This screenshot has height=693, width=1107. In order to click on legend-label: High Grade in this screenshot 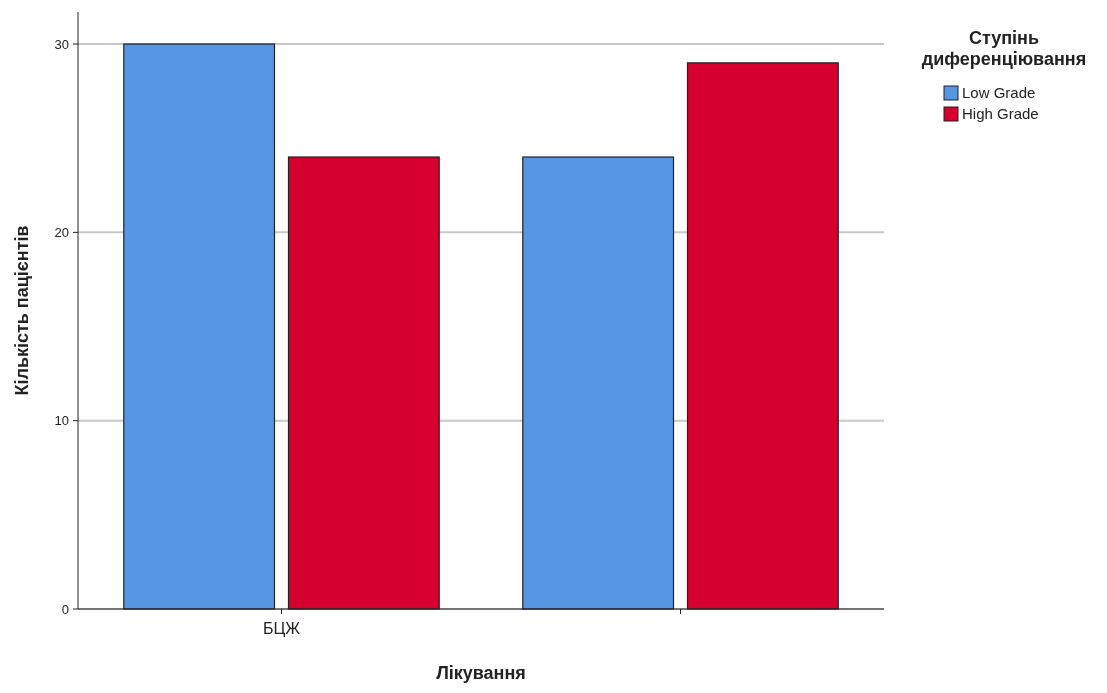, I will do `click(1000, 114)`.